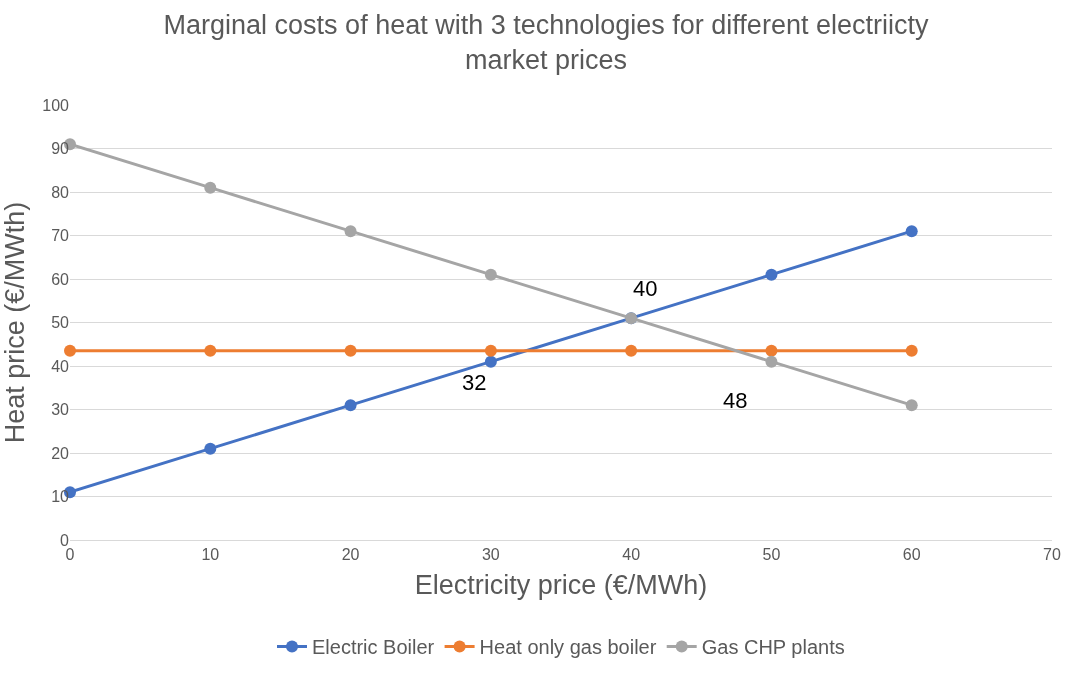  I want to click on annotation: 40, so click(645, 288).